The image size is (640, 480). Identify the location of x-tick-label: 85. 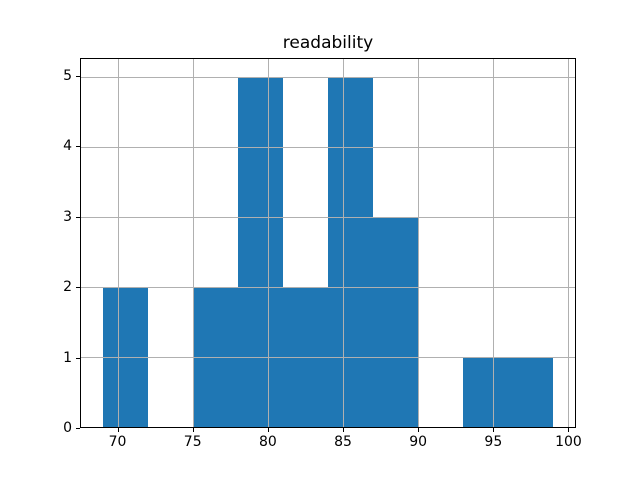
(343, 442).